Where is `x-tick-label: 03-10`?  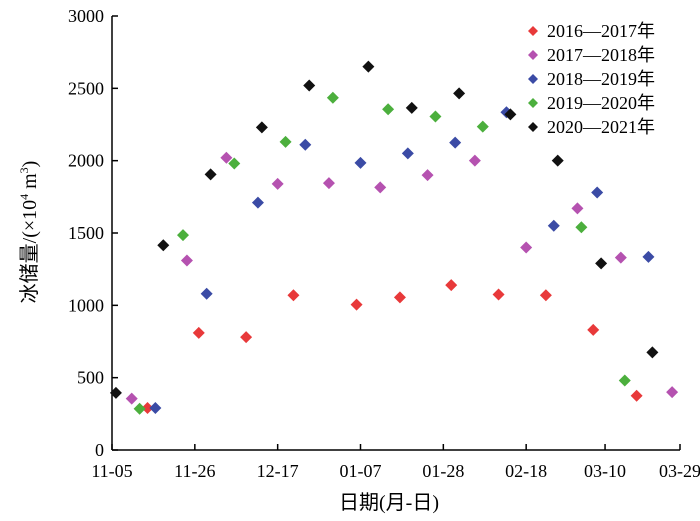
x-tick-label: 03-10 is located at coordinates (605, 471).